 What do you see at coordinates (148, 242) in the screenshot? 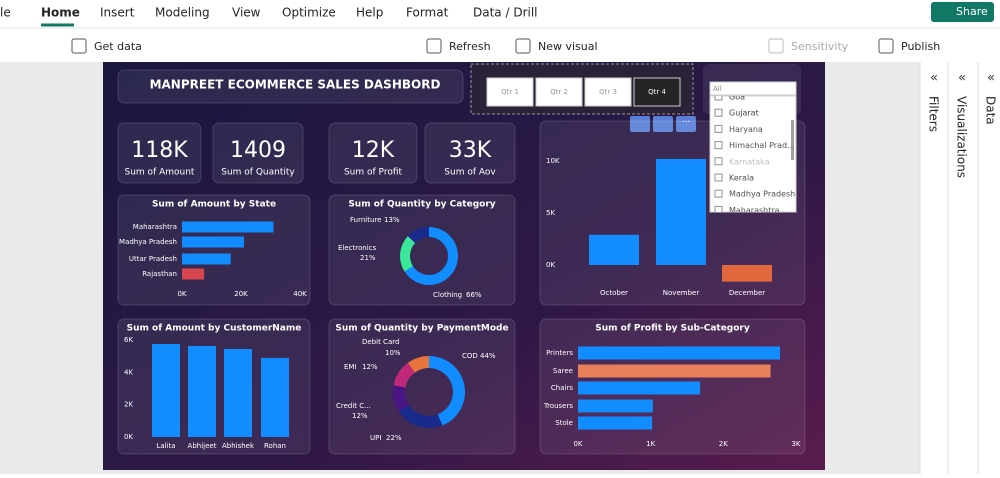
I see `category-label: Madhya Pradesh` at bounding box center [148, 242].